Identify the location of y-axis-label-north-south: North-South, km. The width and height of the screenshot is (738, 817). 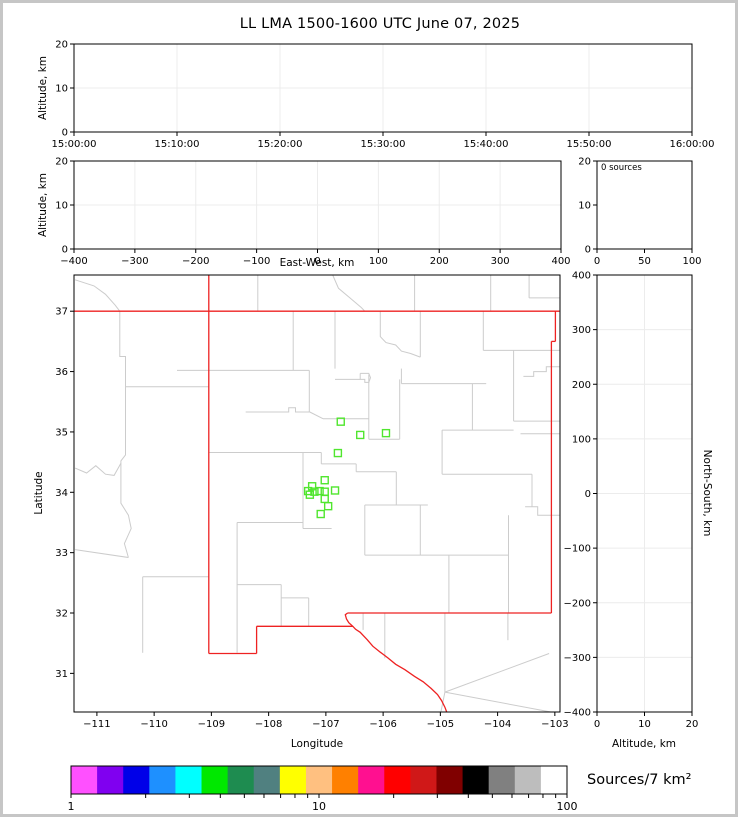
(707, 493).